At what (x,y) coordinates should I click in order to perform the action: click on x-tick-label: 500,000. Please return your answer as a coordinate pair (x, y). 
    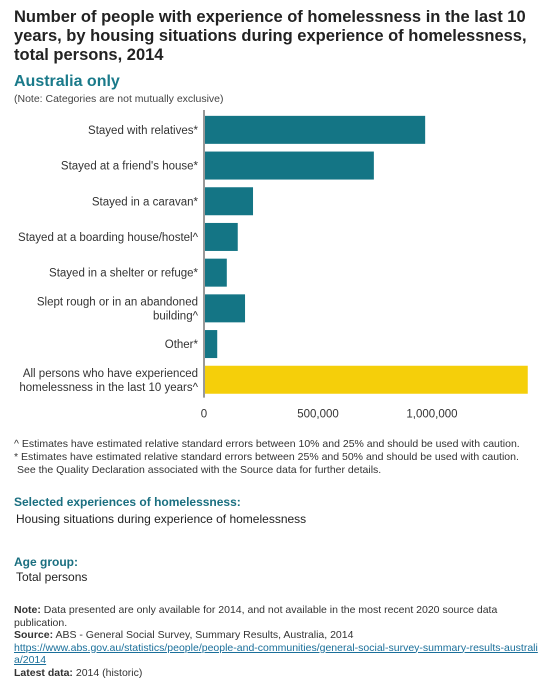
    Looking at the image, I should click on (318, 415).